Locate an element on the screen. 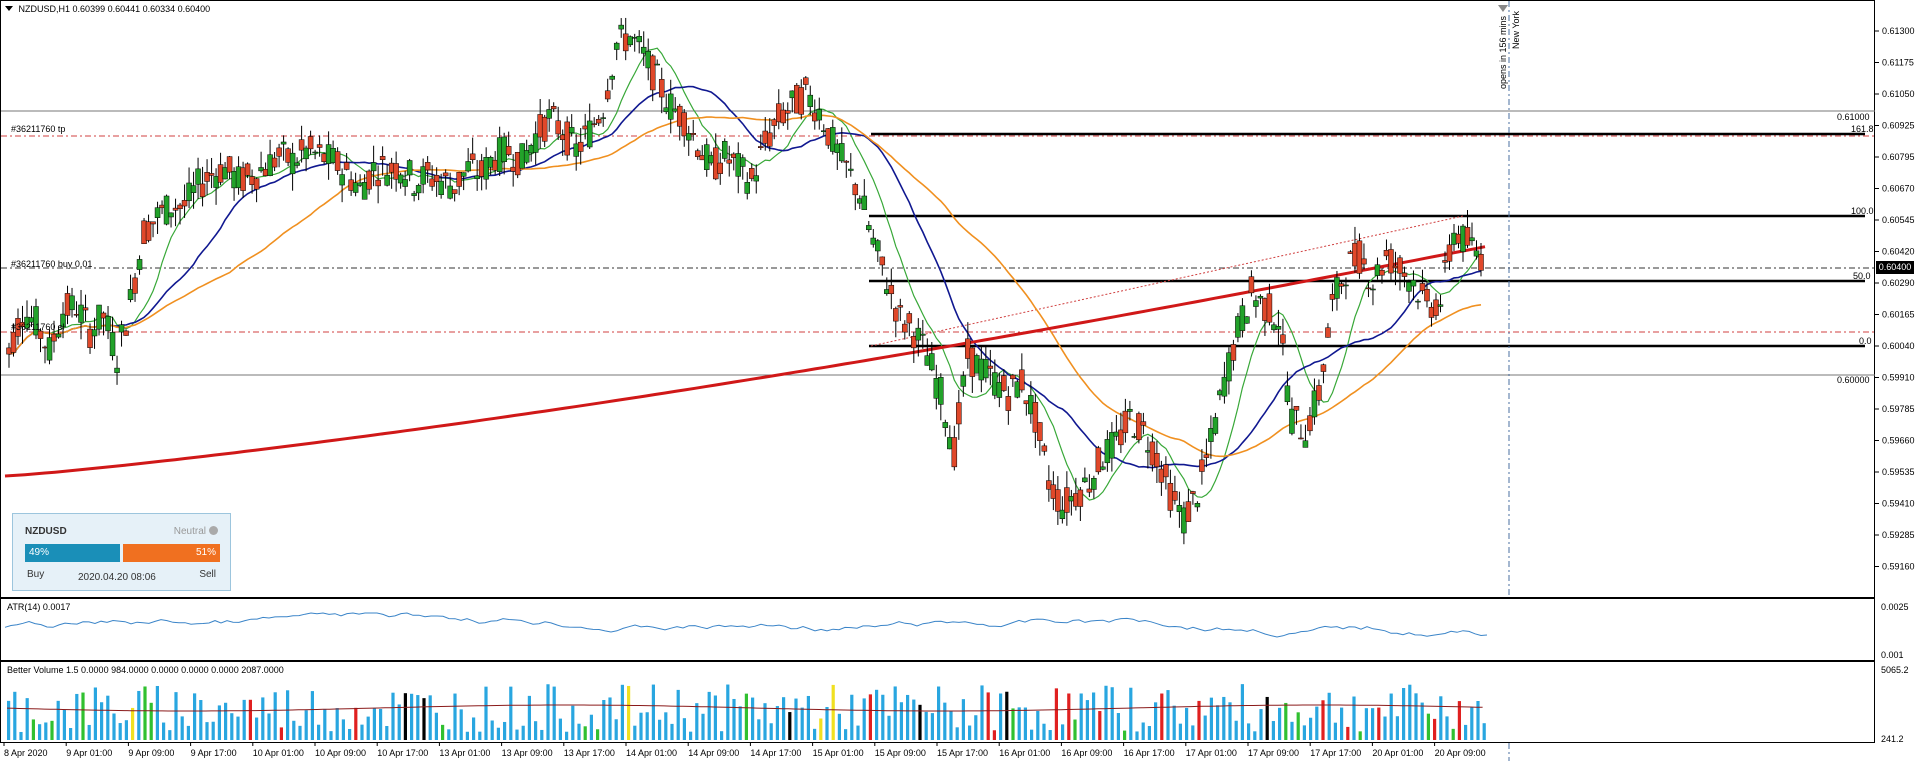 Image resolution: width=1918 pixels, height=762 pixels. atr-indicator-pane: ATR(14) 0.0017 0.0025 0.001 is located at coordinates (954, 629).